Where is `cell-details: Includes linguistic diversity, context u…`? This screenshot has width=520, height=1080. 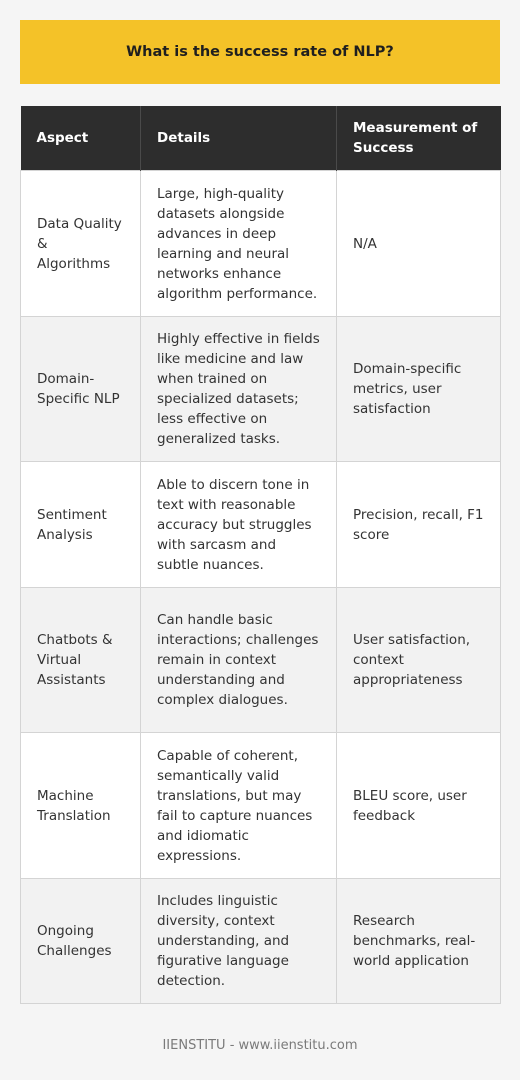 cell-details: Includes linguistic diversity, context u… is located at coordinates (238, 941).